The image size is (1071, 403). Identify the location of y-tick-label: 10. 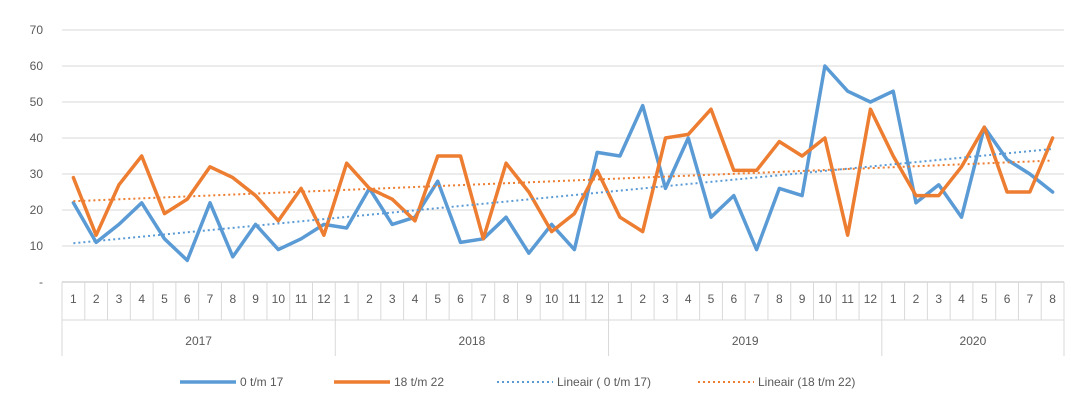
(37, 246).